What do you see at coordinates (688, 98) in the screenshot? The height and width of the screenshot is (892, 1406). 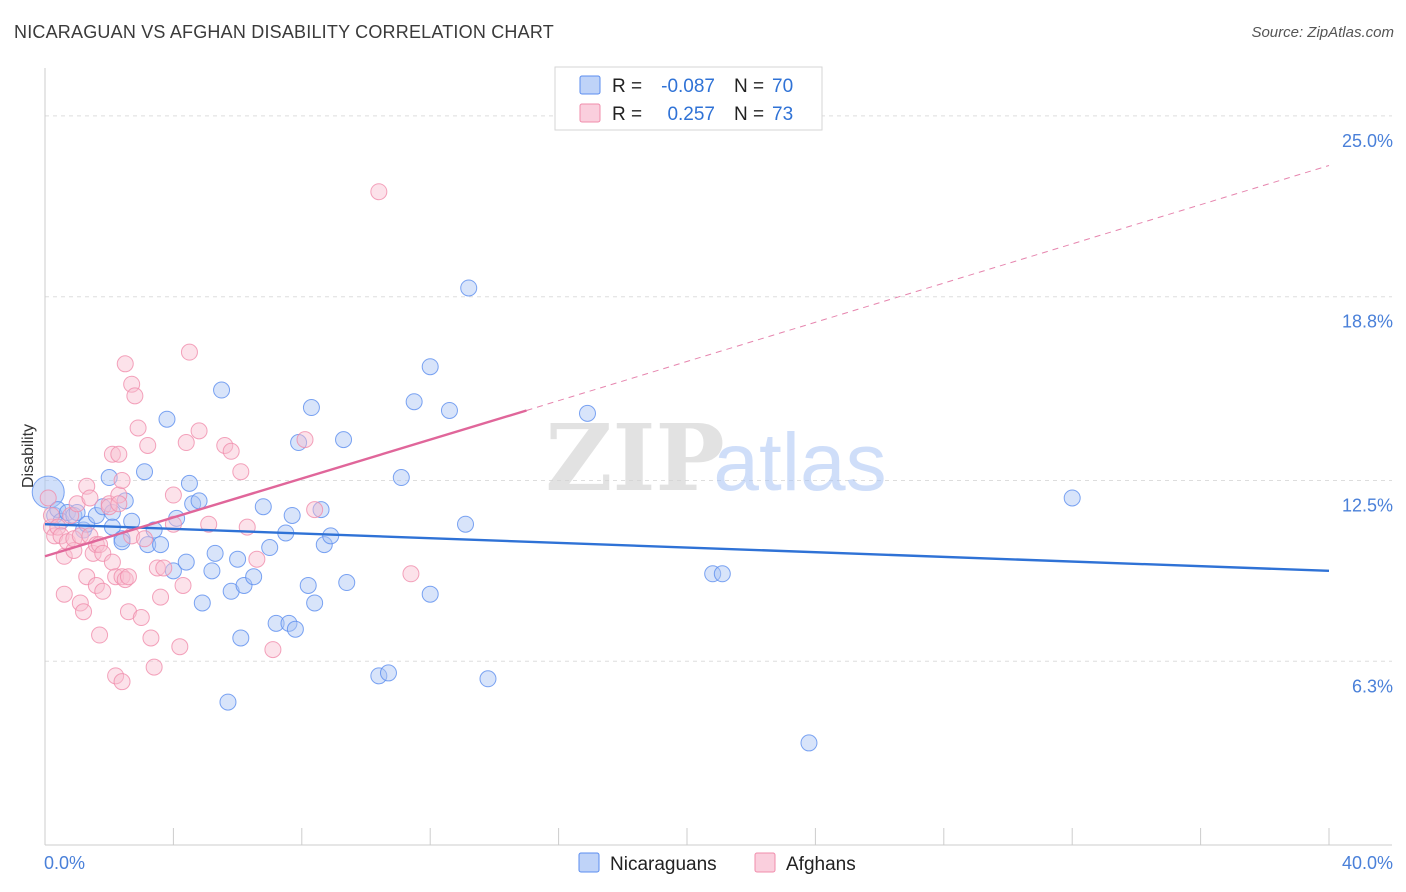 I see `stats-legend: R = -0.087 N = 70 R = 0.257 N = 73` at bounding box center [688, 98].